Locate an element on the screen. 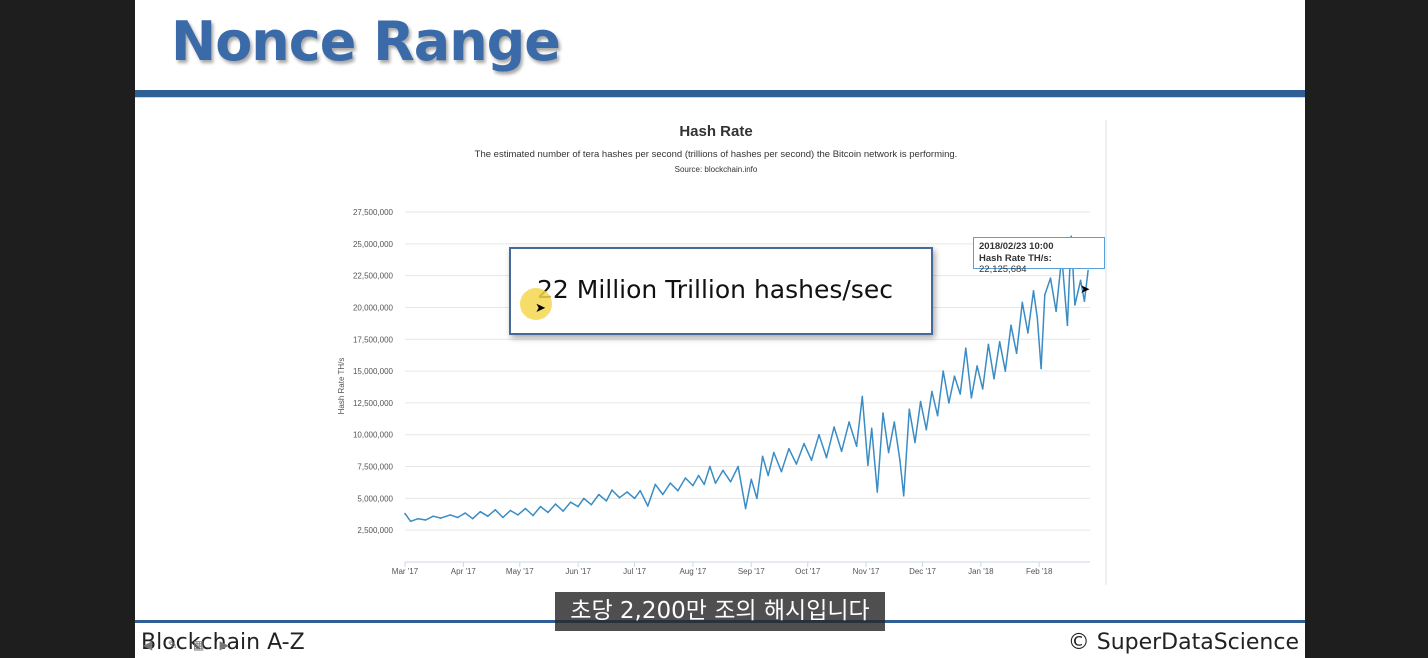 This screenshot has height=658, width=1428. x-tick-label: Oct '17 is located at coordinates (808, 571).